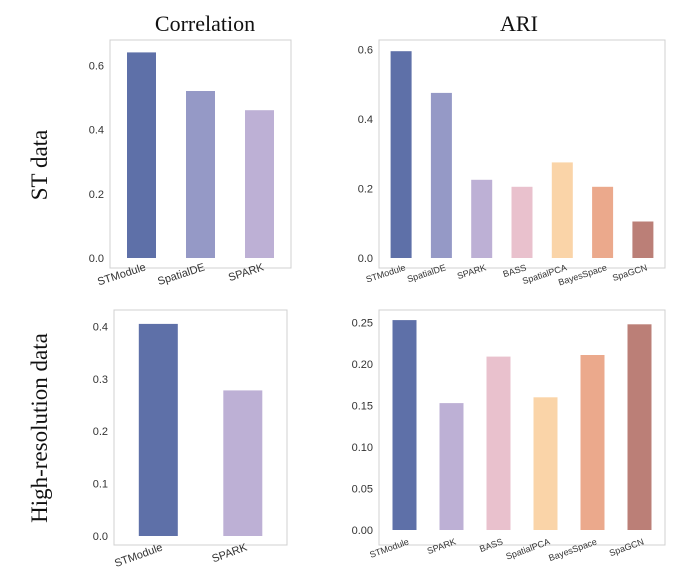 Image resolution: width=688 pixels, height=584 pixels. What do you see at coordinates (100, 485) in the screenshot?
I see `y-tick-label: 0.1` at bounding box center [100, 485].